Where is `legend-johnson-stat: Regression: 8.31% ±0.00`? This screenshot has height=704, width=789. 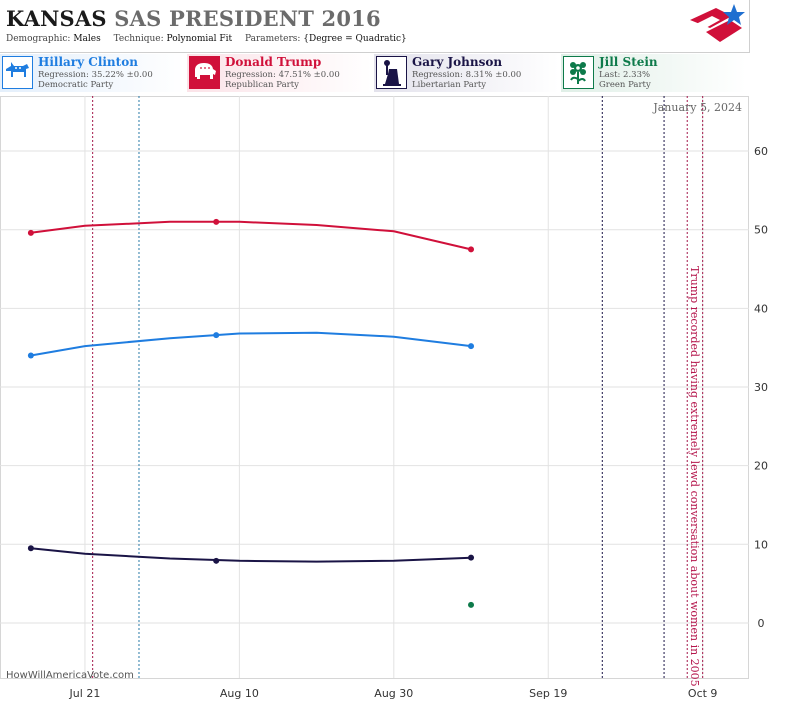
legend-johnson-stat: Regression: 8.31% ±0.00 is located at coordinates (467, 75).